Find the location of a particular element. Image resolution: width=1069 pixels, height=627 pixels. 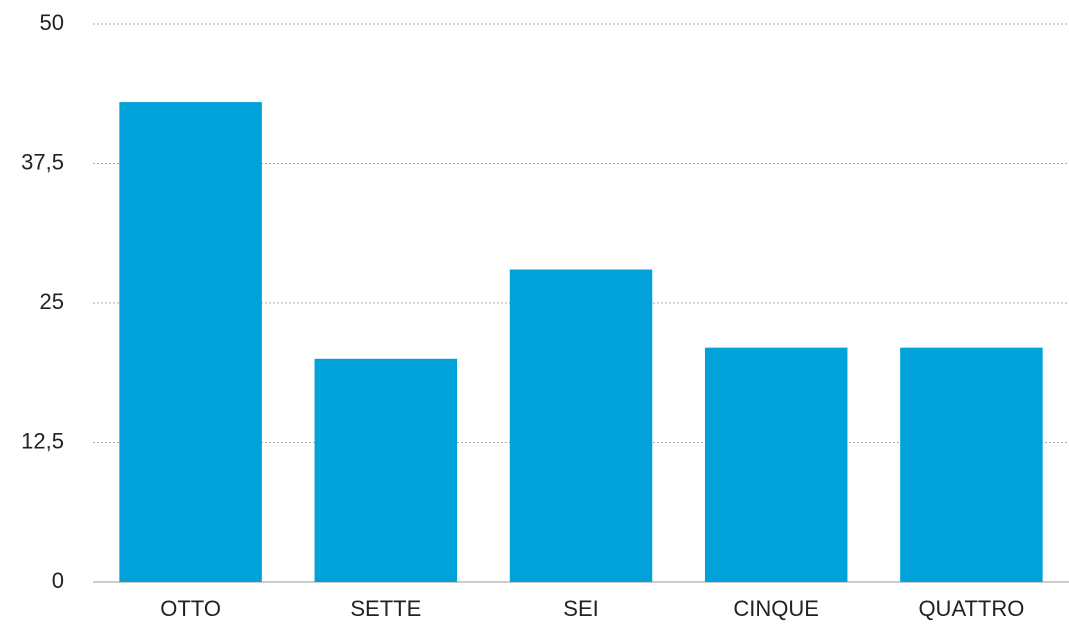

y-tick-label: 50 is located at coordinates (52, 22).